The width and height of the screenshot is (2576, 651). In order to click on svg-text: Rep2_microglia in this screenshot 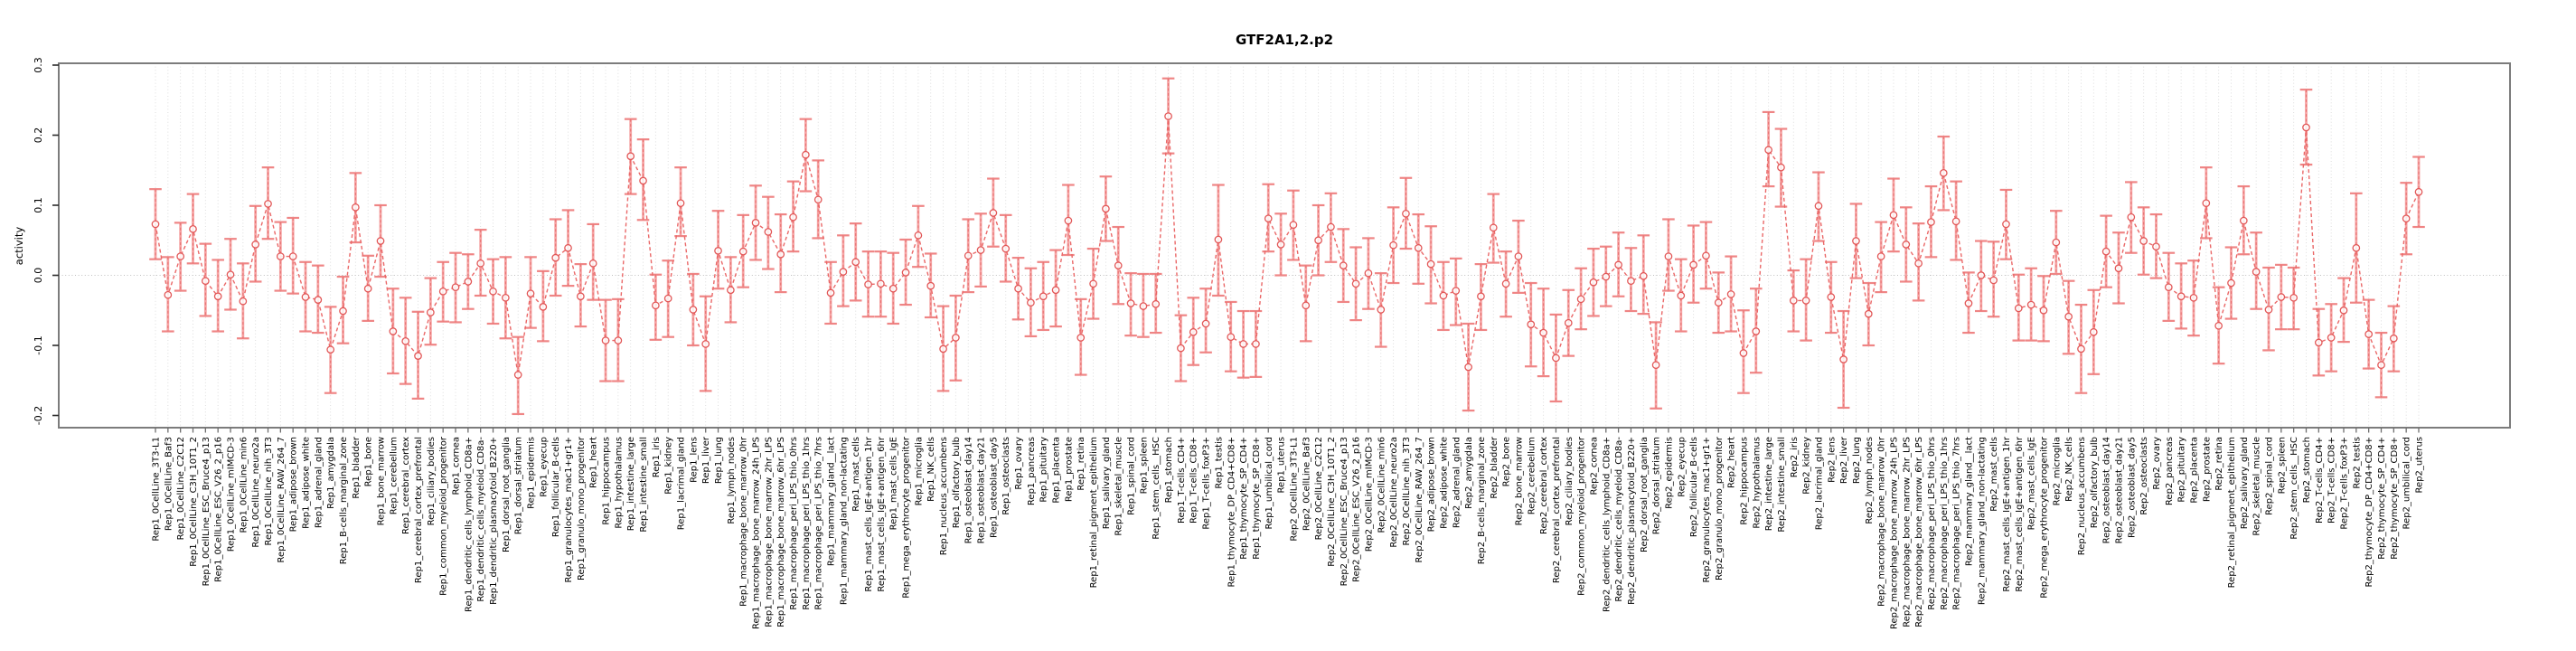, I will do `click(2057, 471)`.